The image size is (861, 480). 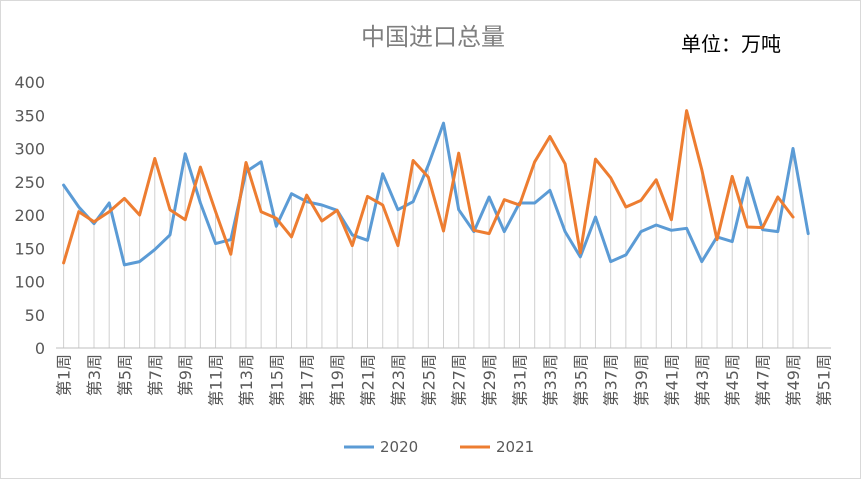 What do you see at coordinates (580, 380) in the screenshot?
I see `x-tick-label: 第35周` at bounding box center [580, 380].